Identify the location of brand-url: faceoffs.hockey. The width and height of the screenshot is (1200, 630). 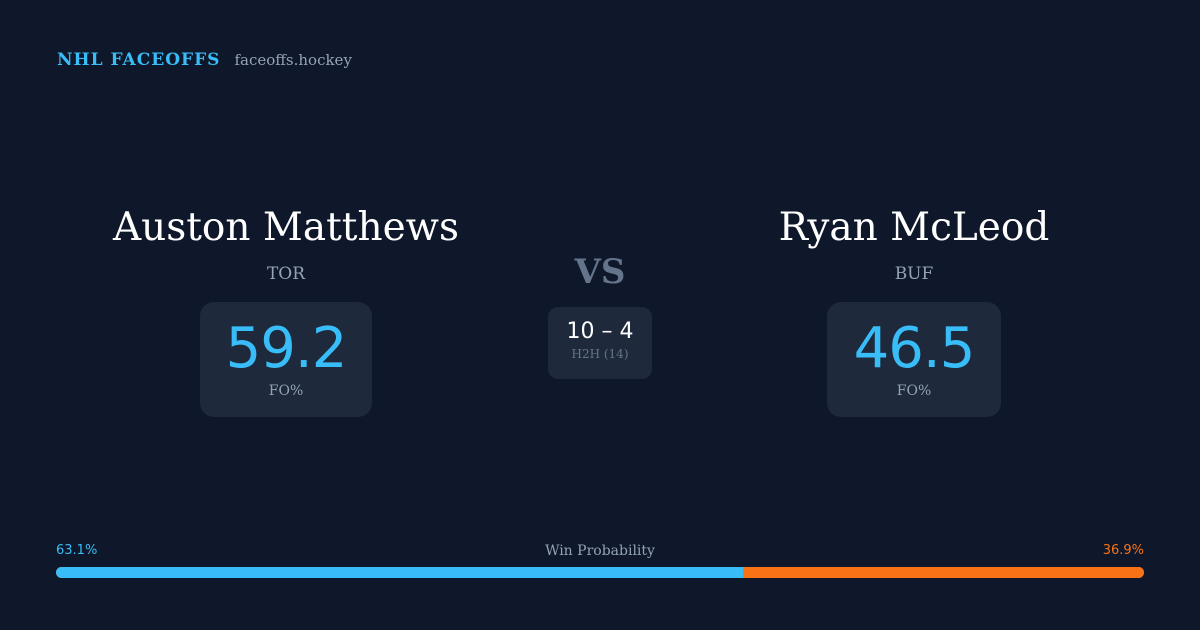
(293, 60).